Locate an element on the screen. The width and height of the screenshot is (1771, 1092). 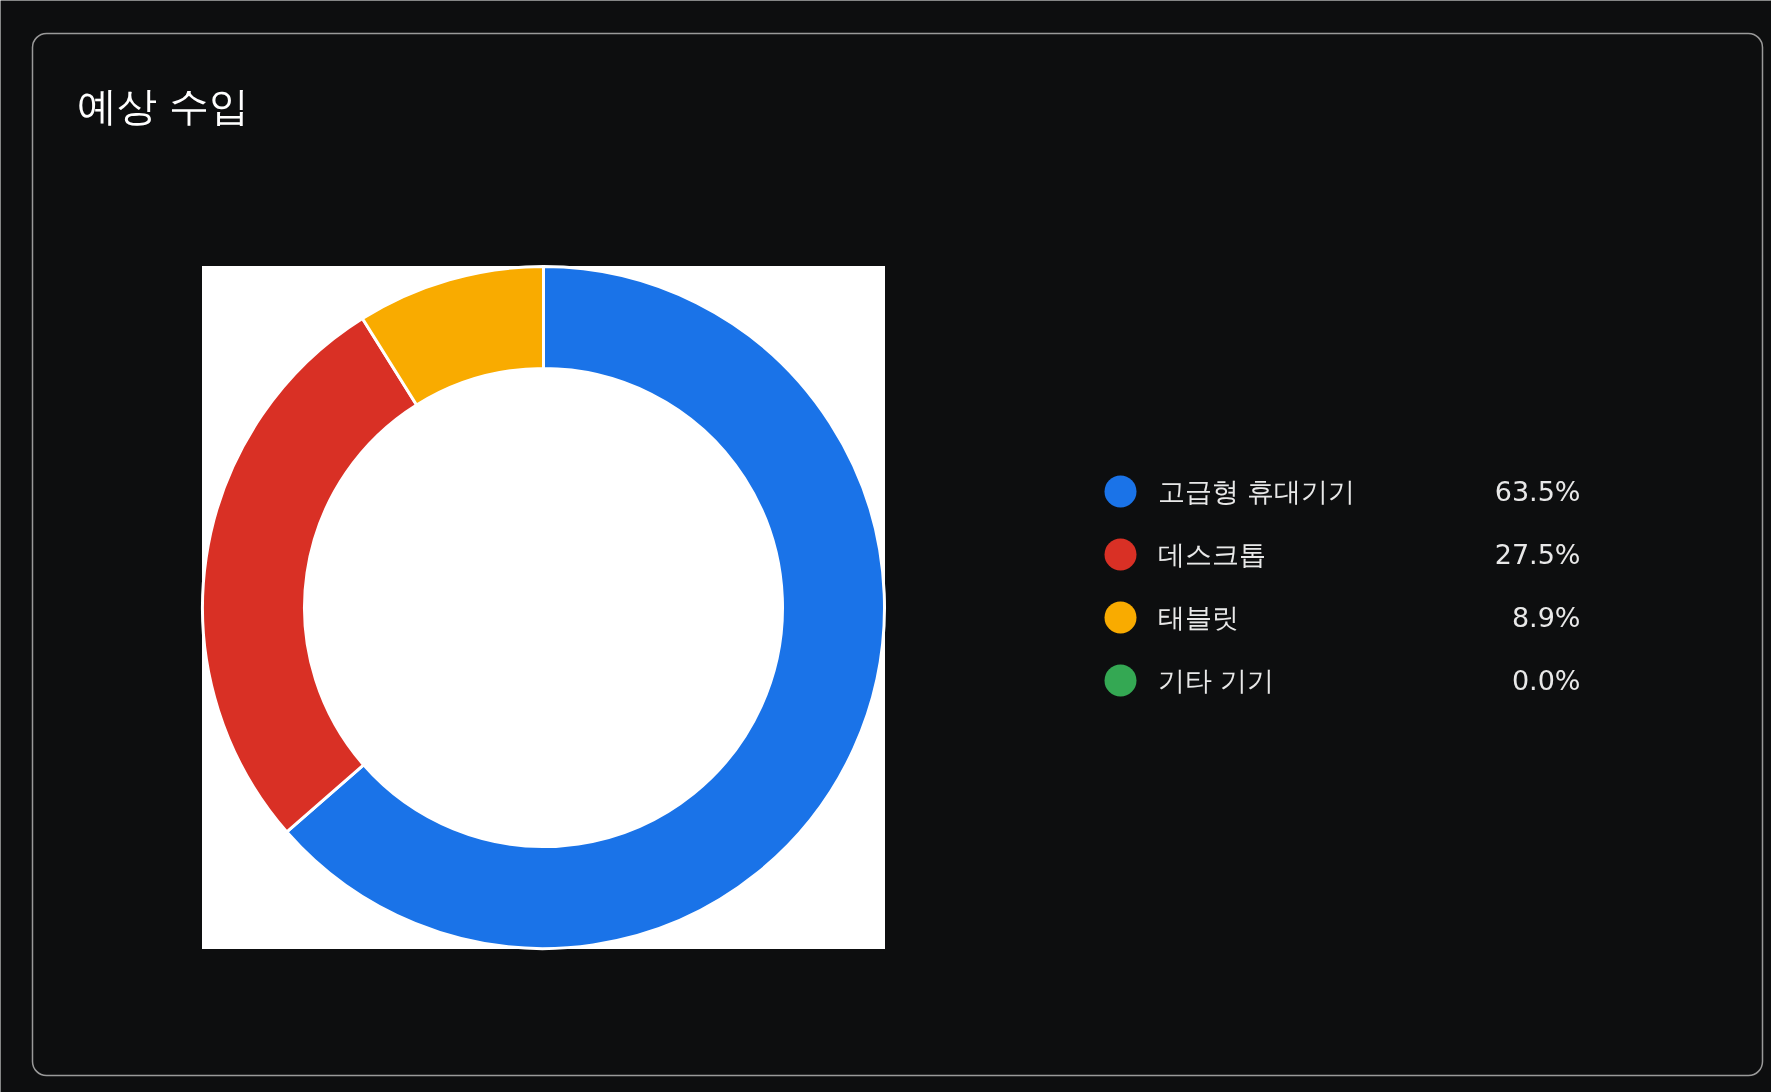
data-label: 8.9% is located at coordinates (1546, 617).